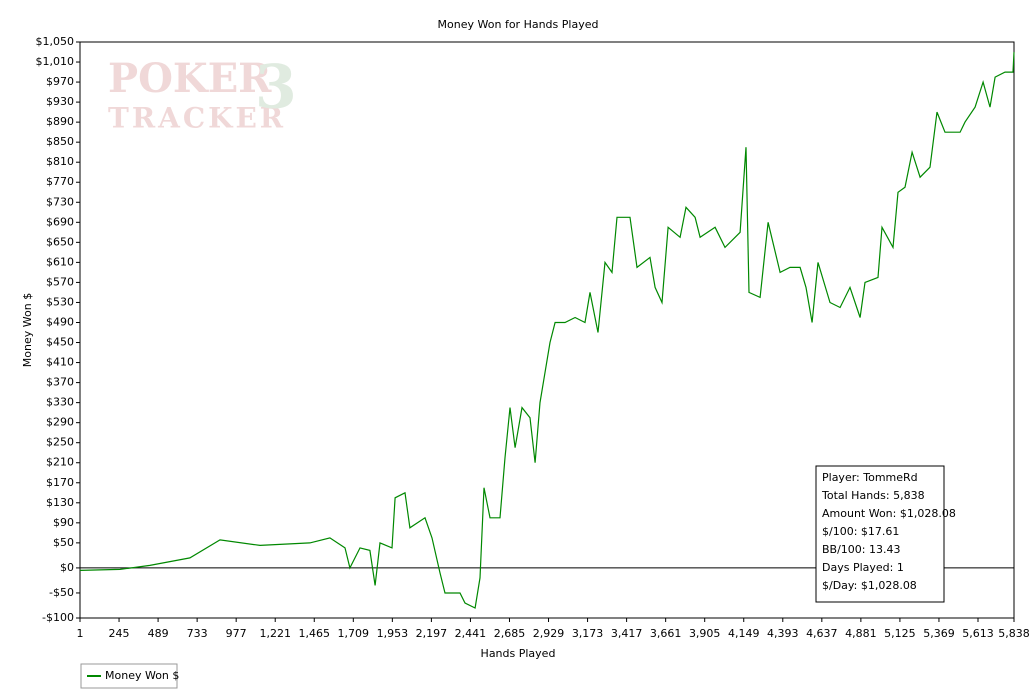 This screenshot has width=1034, height=692. What do you see at coordinates (190, 78) in the screenshot?
I see `watermark: POKER` at bounding box center [190, 78].